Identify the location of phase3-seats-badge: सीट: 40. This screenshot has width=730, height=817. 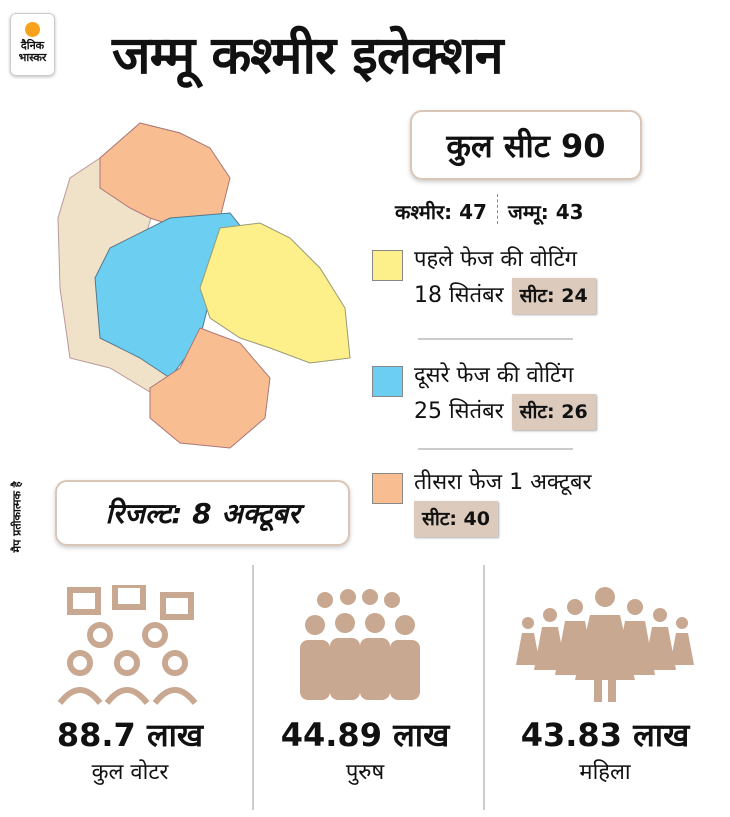
(456, 519).